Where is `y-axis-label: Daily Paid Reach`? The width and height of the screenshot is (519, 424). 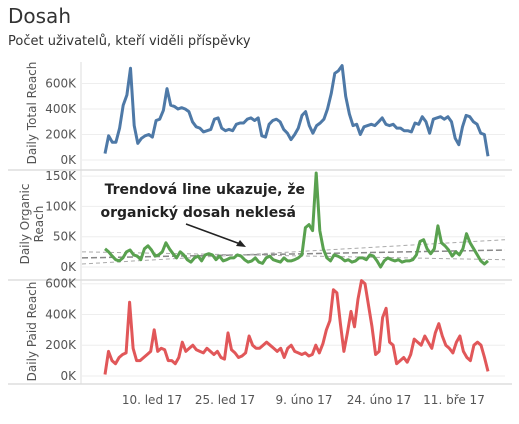
y-axis-label: Daily Paid Reach is located at coordinates (32, 332).